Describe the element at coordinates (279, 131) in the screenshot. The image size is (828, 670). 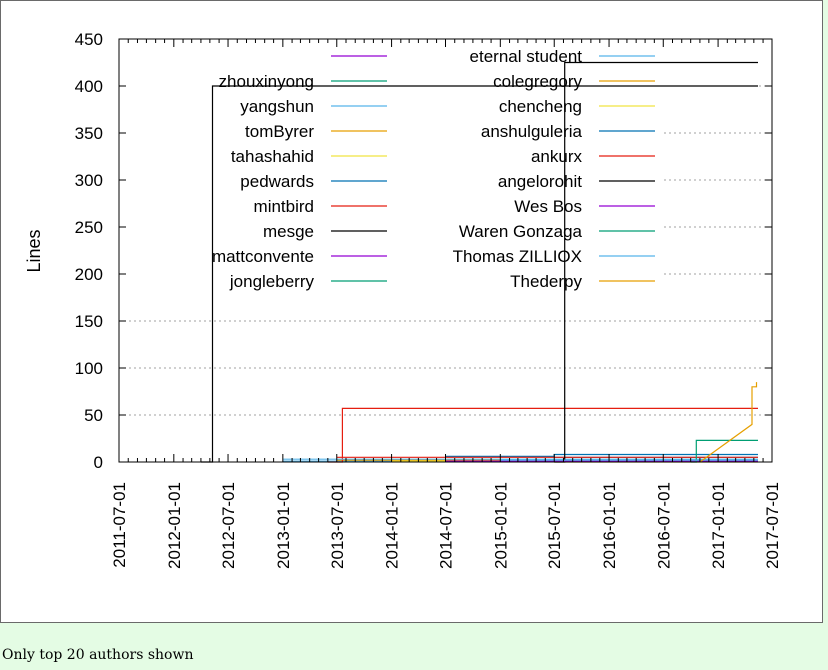
I see `legend-label: tomByrer` at that location.